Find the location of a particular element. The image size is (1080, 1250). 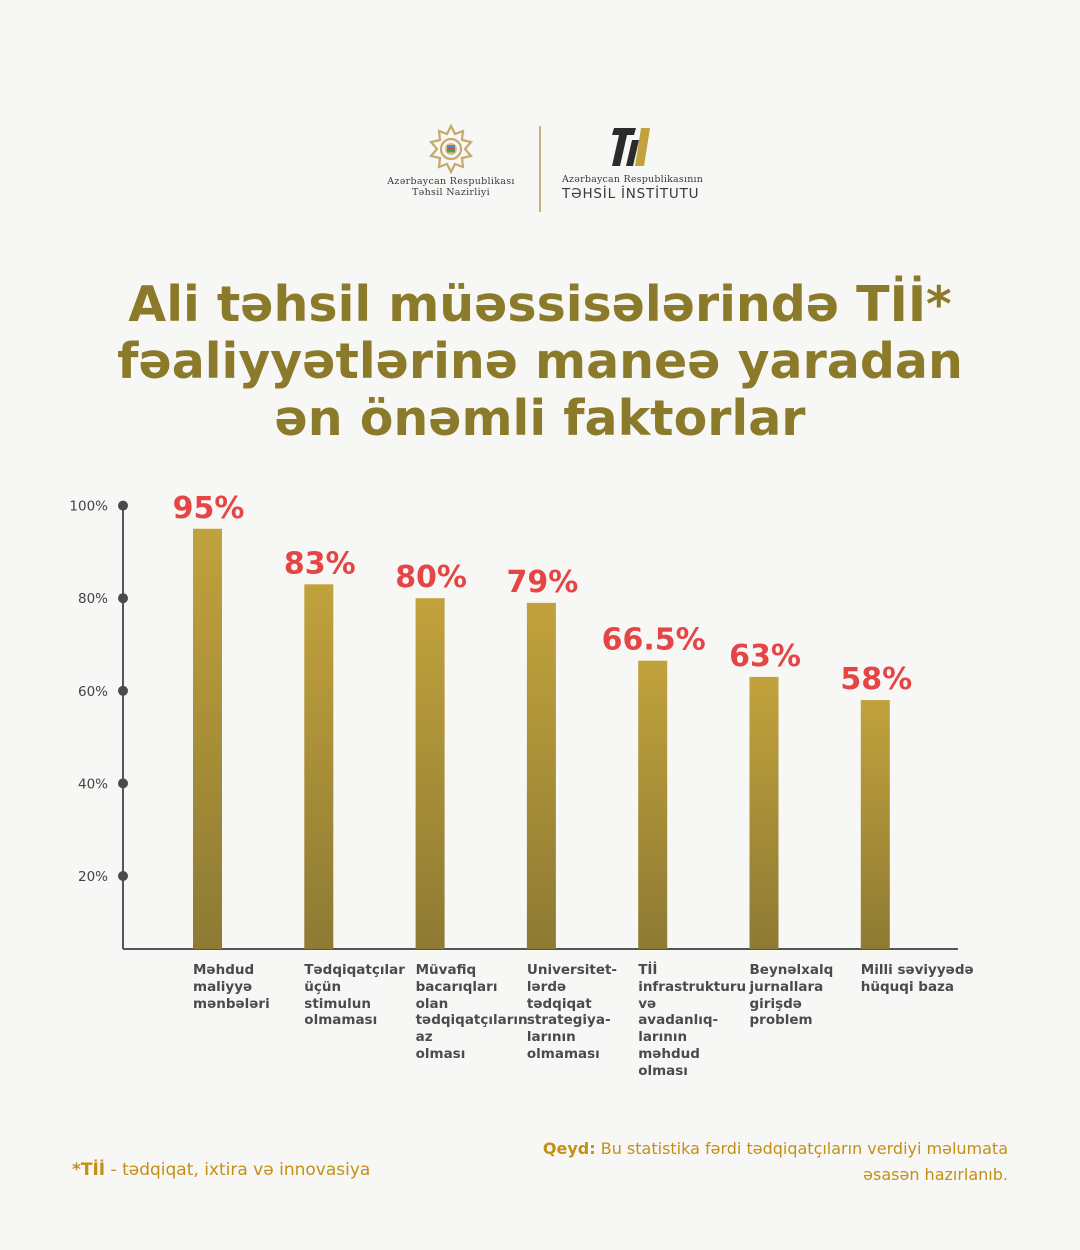

category-label-line: tədqiqatçıların is located at coordinates (471, 1020).